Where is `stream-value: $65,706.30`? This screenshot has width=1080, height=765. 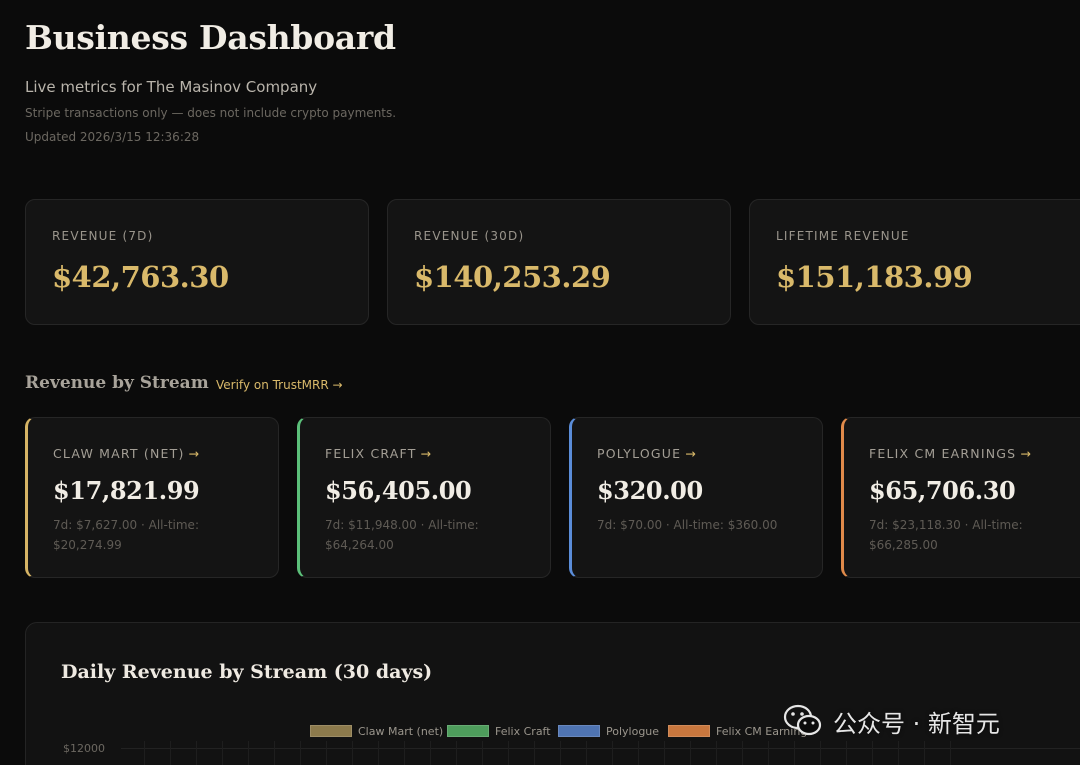 stream-value: $65,706.30 is located at coordinates (942, 490).